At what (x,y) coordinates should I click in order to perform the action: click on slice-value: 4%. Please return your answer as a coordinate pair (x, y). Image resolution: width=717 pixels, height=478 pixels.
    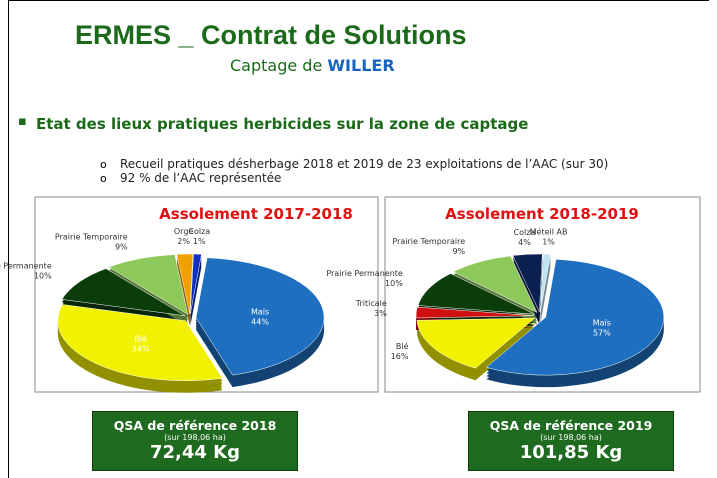
    Looking at the image, I should click on (524, 242).